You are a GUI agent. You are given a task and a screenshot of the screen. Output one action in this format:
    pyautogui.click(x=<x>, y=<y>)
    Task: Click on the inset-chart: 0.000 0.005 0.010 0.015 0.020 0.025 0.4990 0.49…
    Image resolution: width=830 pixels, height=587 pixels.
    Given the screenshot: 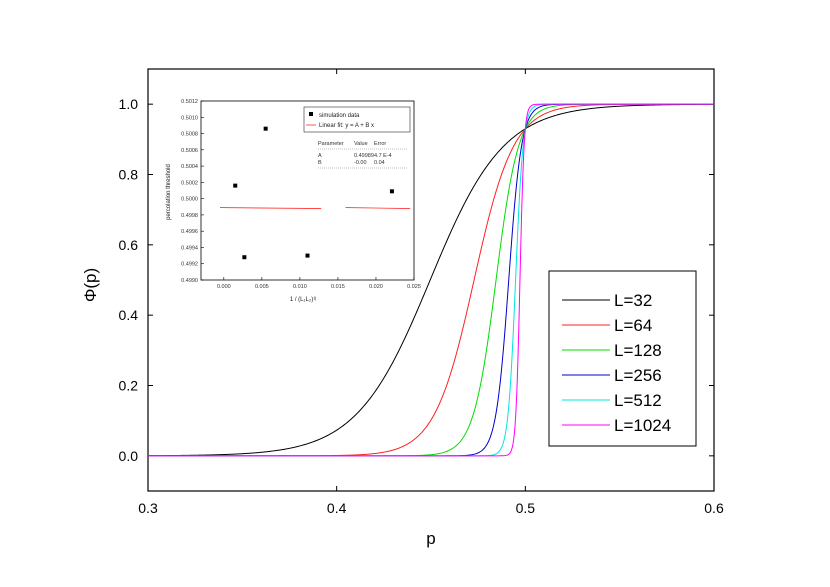 What is the action you would take?
    pyautogui.click(x=293, y=201)
    